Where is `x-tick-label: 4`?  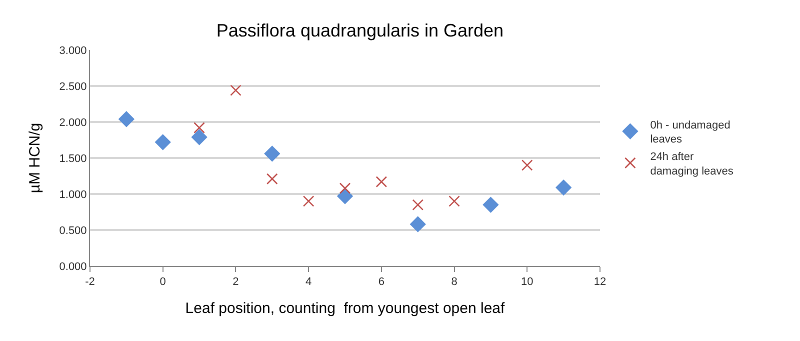
x-tick-label: 4 is located at coordinates (309, 282).